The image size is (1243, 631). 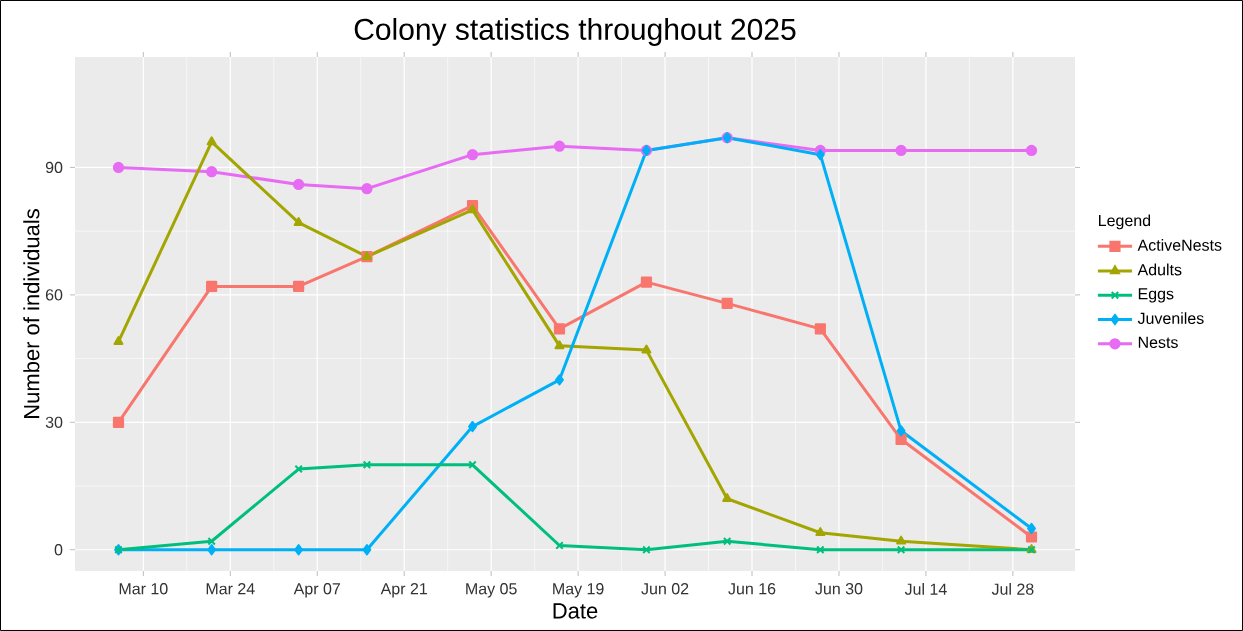 What do you see at coordinates (752, 589) in the screenshot?
I see `x-tick-label: Jun 16` at bounding box center [752, 589].